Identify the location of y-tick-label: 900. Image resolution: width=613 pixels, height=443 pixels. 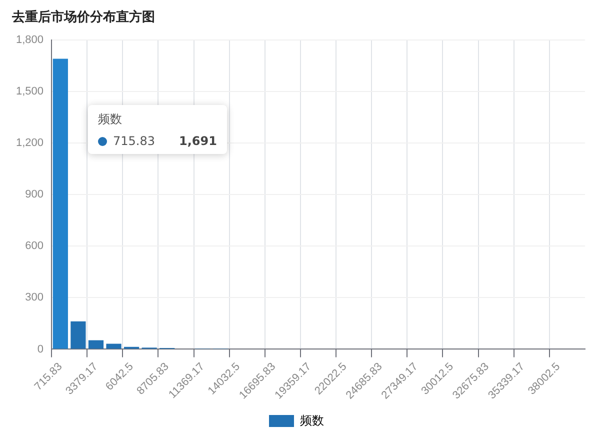
(34, 194).